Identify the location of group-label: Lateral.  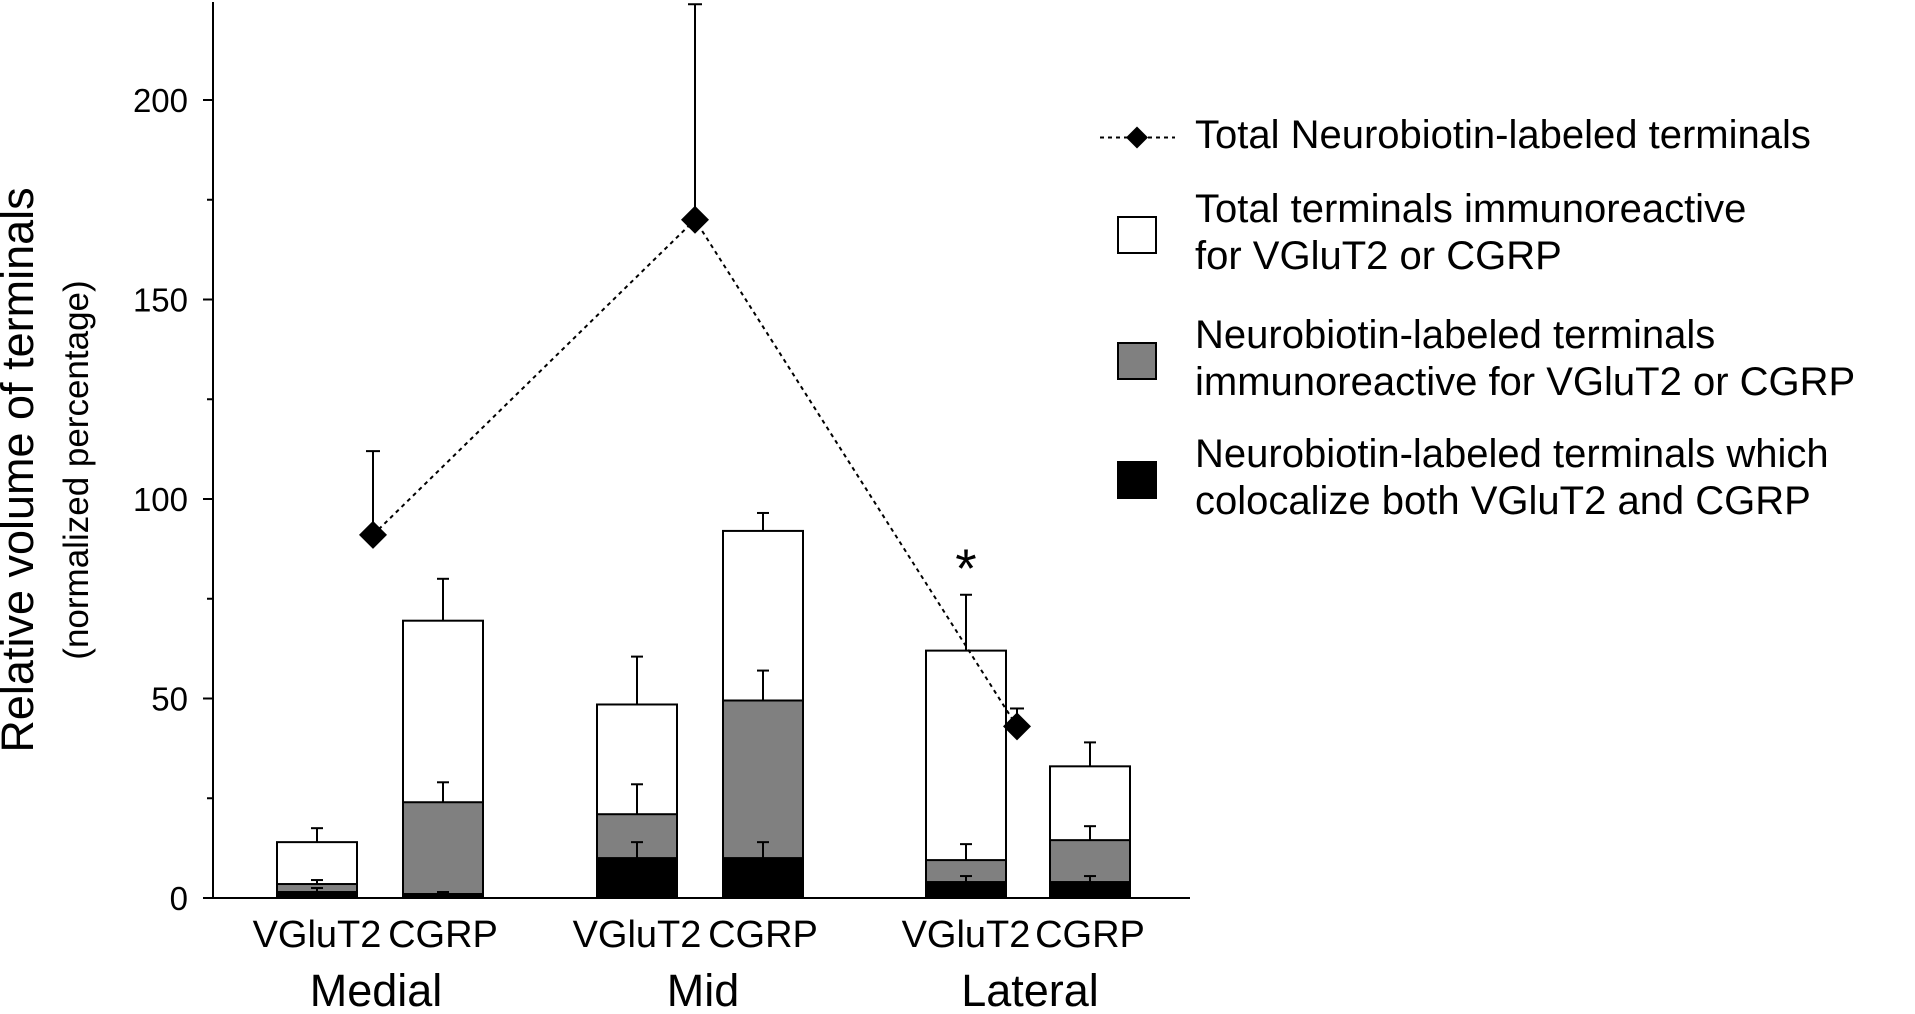
(1030, 989).